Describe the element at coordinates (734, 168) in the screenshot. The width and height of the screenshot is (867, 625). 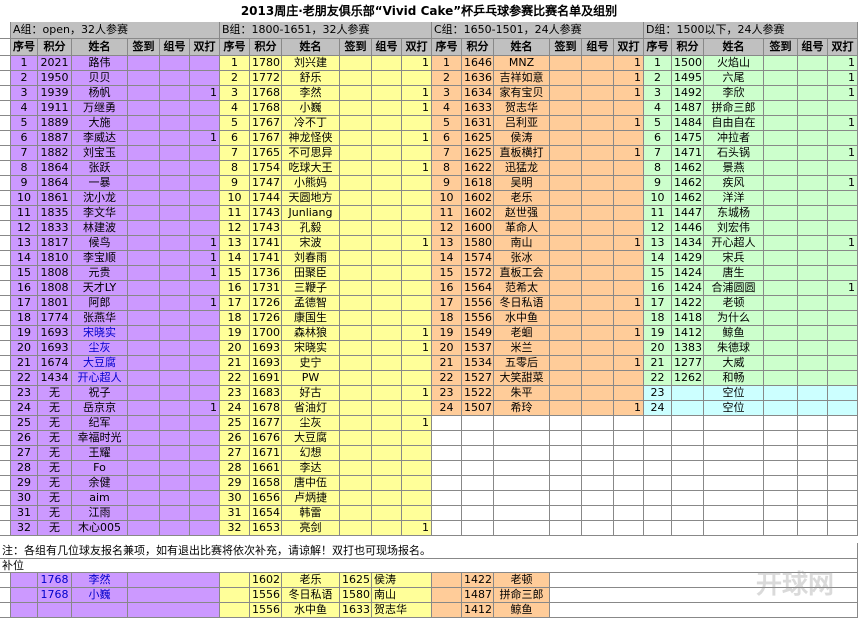
I see `player-name: 景燕` at that location.